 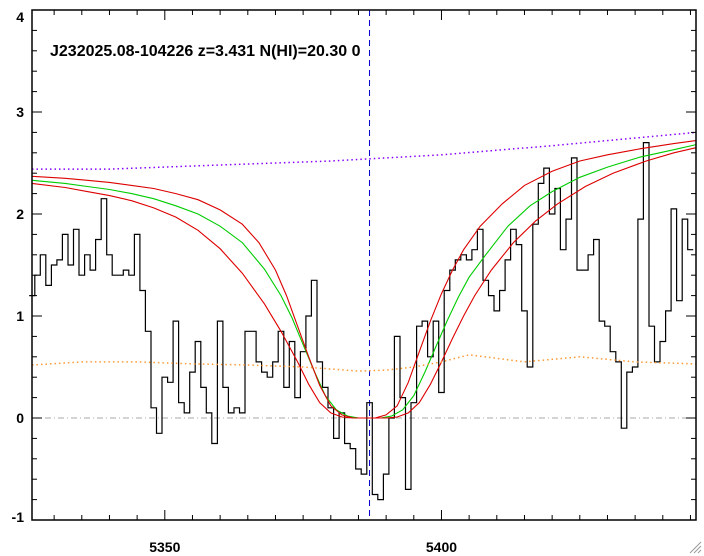 What do you see at coordinates (20, 316) in the screenshot?
I see `y-tick-label: 1` at bounding box center [20, 316].